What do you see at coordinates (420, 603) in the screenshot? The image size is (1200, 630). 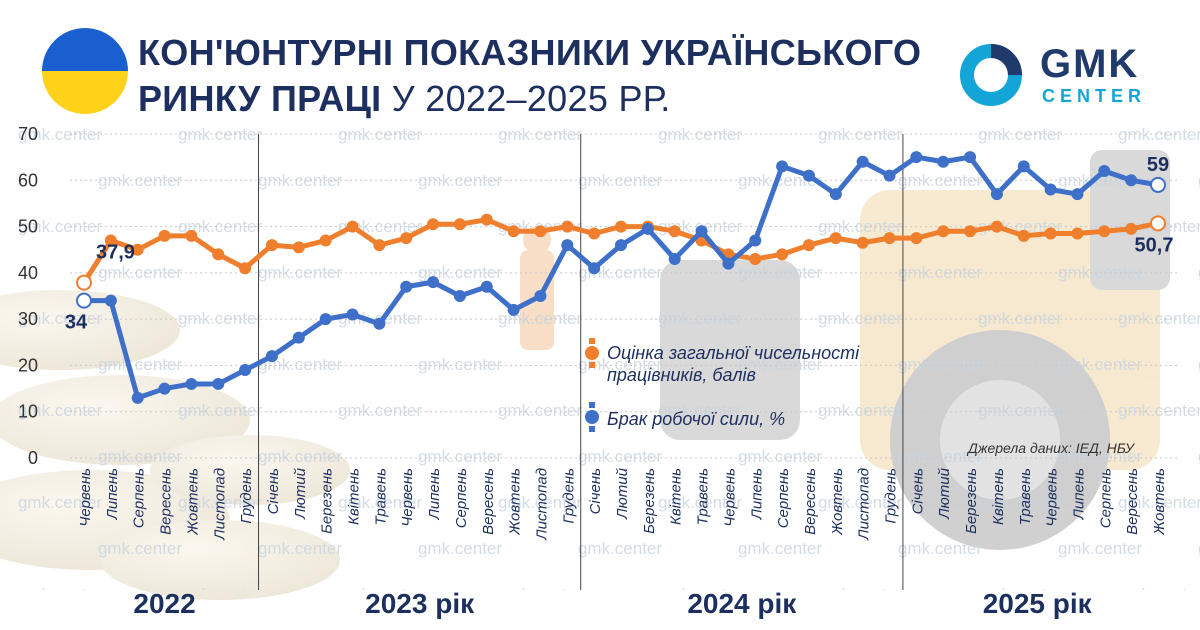 I see `year-label: 2023 рік` at bounding box center [420, 603].